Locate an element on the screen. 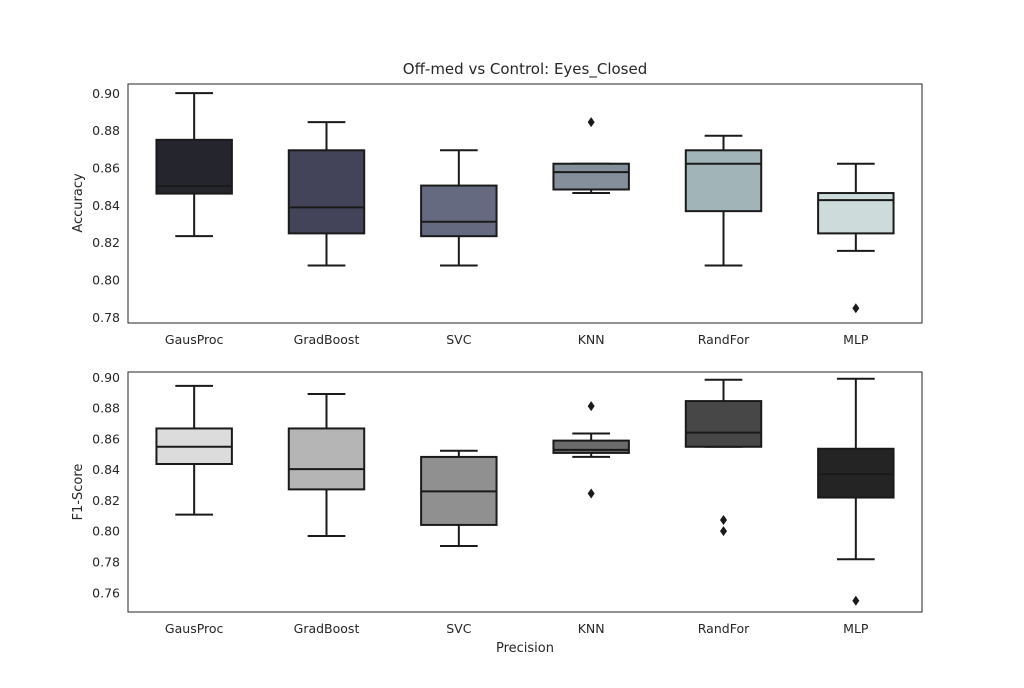  y-axis-label-f1-score: F1-Score is located at coordinates (78, 492).